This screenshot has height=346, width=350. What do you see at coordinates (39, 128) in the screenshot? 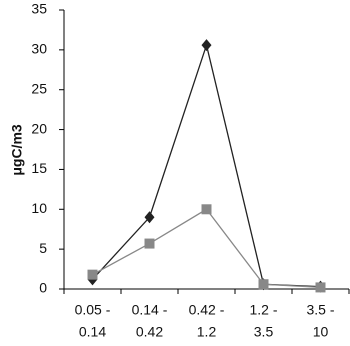
I see `y-tick-label: 20` at bounding box center [39, 128].